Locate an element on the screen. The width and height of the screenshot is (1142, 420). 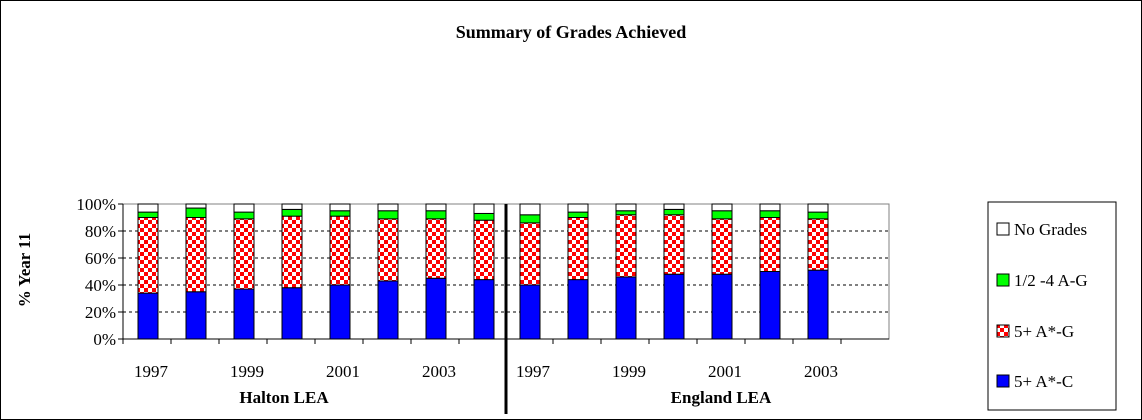
legend-label: 5+ A*-C is located at coordinates (1043, 381).